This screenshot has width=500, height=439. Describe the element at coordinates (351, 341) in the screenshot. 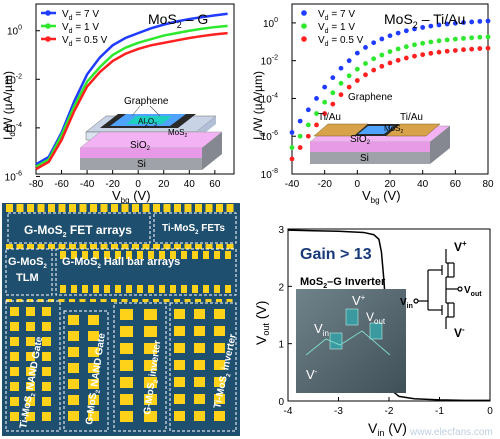

I see `inverter-photo-inset: V+ Vin Vout V-` at that location.